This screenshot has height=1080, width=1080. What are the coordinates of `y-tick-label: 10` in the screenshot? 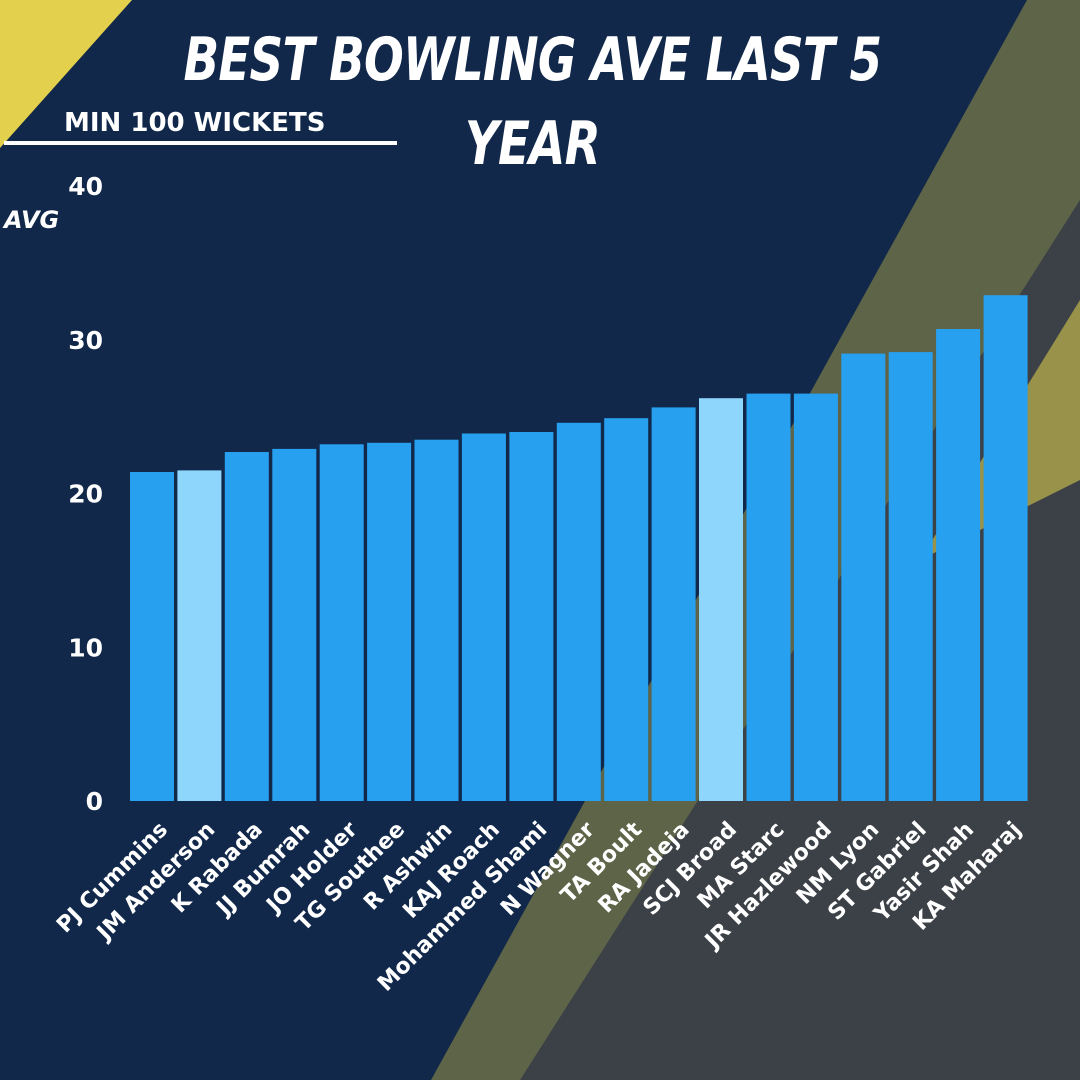 It's located at (85, 647).